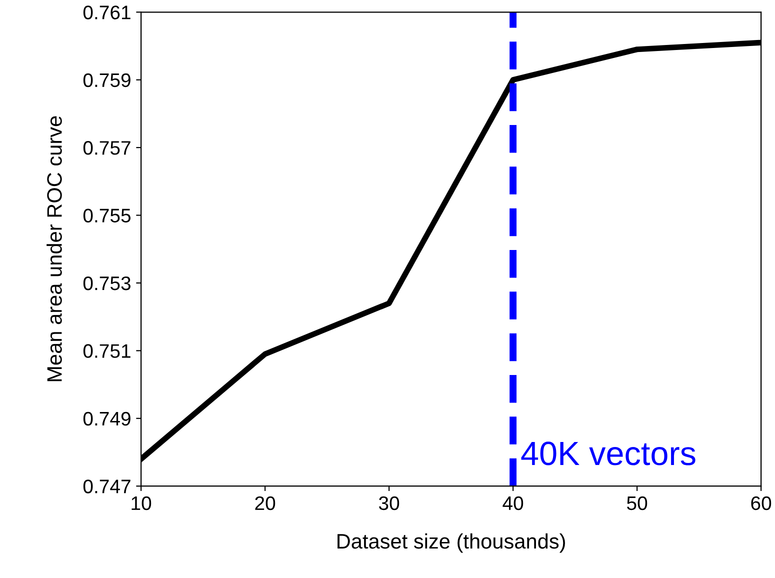  Describe the element at coordinates (54, 249) in the screenshot. I see `y-axis-title: Mean area under ROC curve` at that location.